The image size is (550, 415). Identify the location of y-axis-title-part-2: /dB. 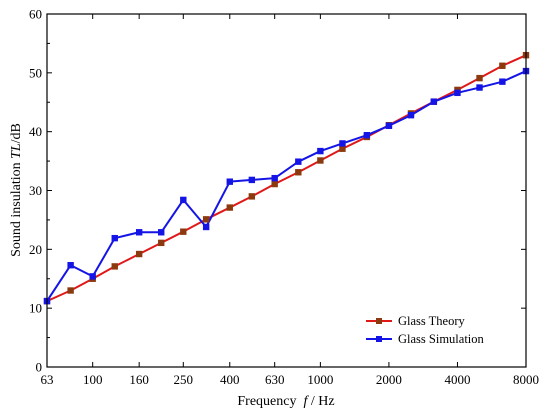
(16, 133).